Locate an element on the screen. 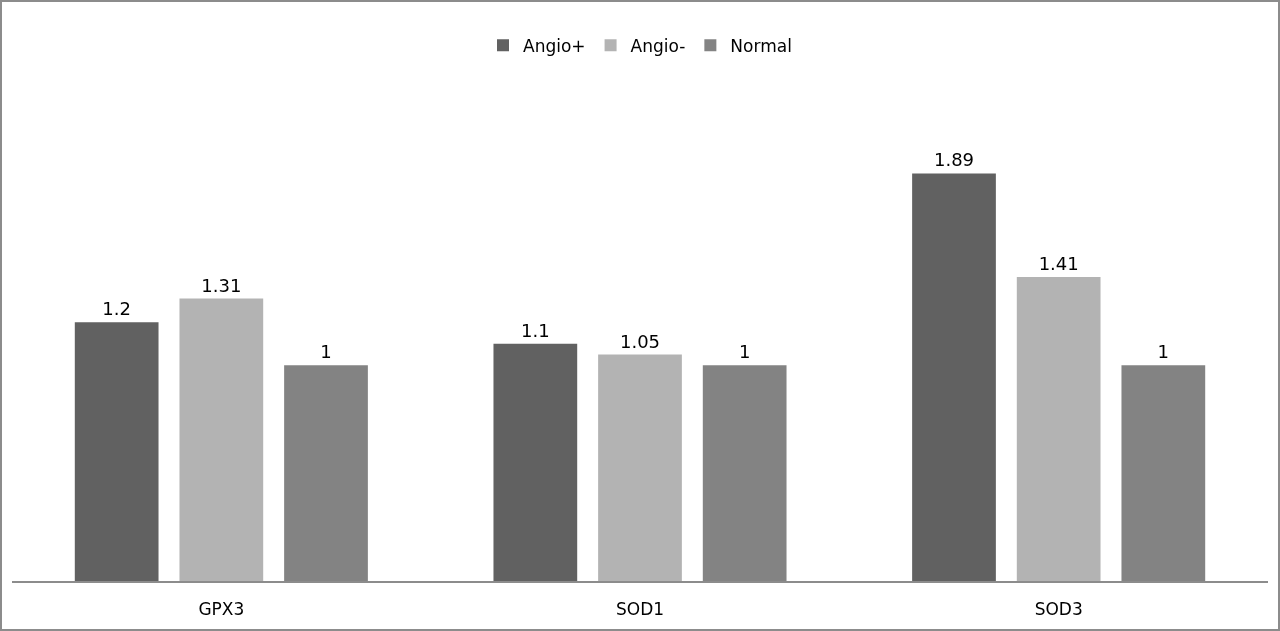 Image resolution: width=1280 pixels, height=631 pixels. legend-label: Angio- is located at coordinates (658, 45).